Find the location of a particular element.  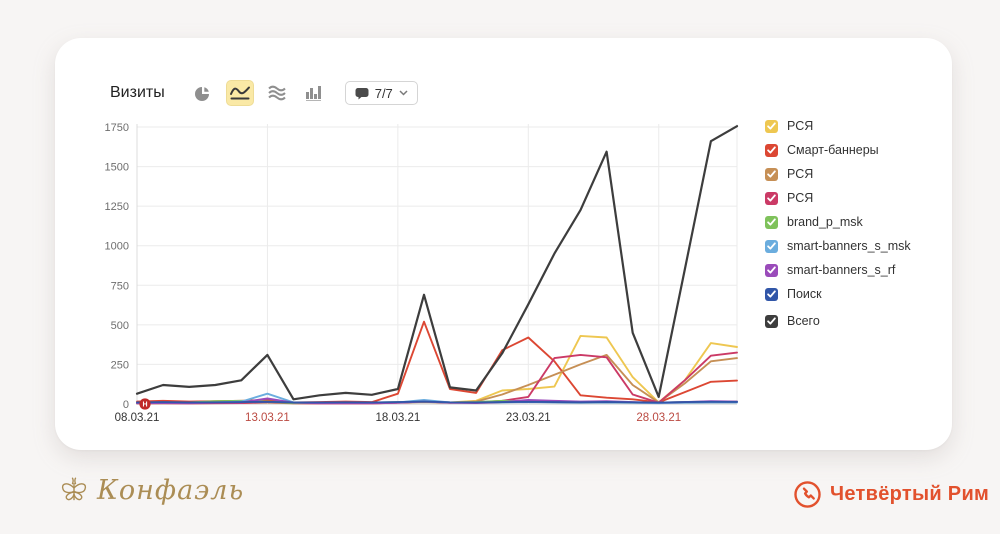

y-tick-label: 0 is located at coordinates (126, 405).